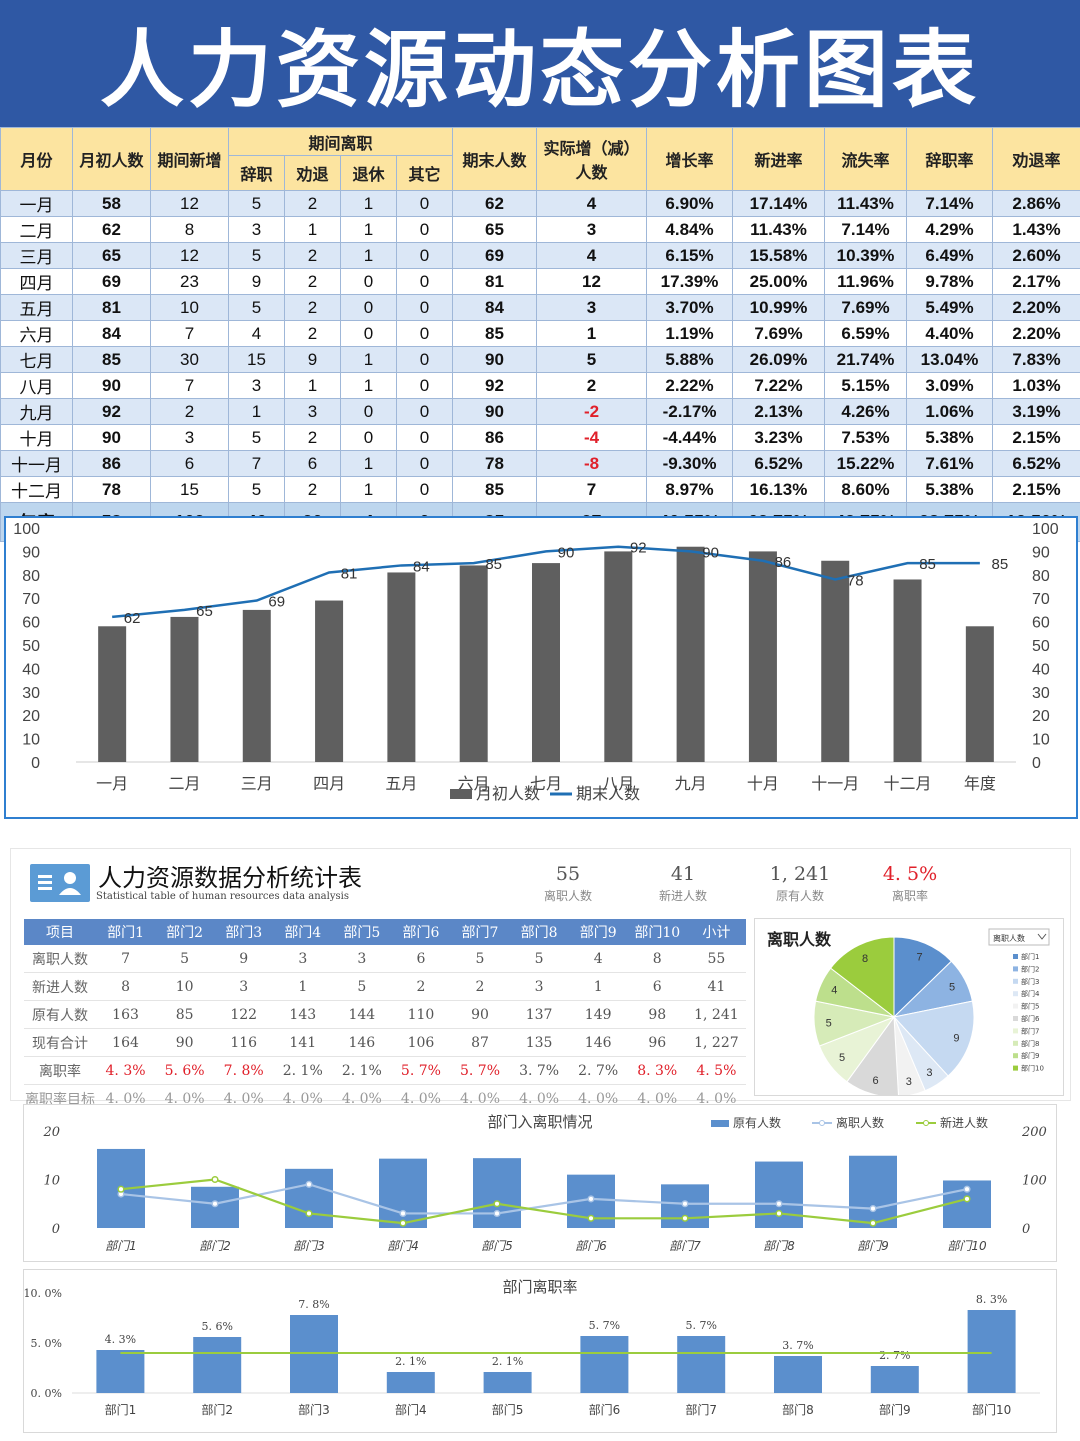  What do you see at coordinates (111, 359) in the screenshot?
I see `table-cell: 85` at bounding box center [111, 359].